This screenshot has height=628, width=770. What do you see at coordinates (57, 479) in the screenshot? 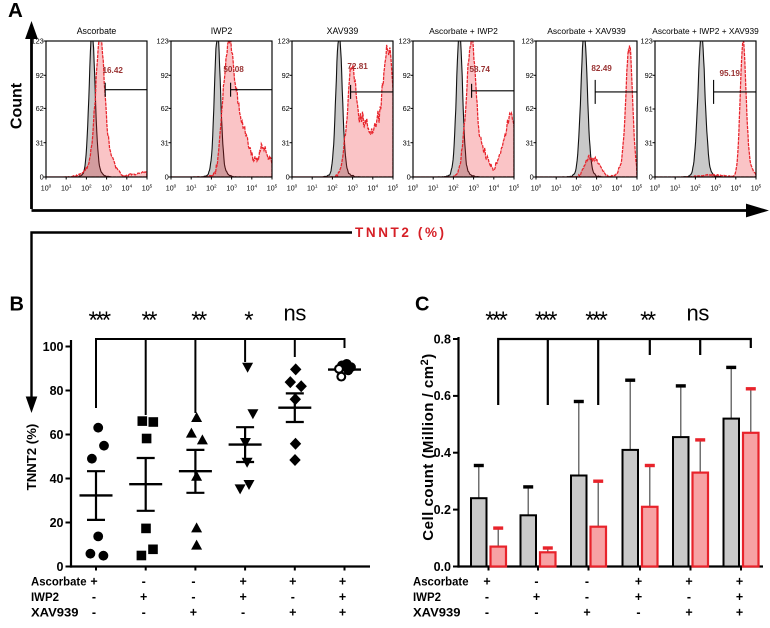
I see `svg-text: 40` at bounding box center [57, 479].